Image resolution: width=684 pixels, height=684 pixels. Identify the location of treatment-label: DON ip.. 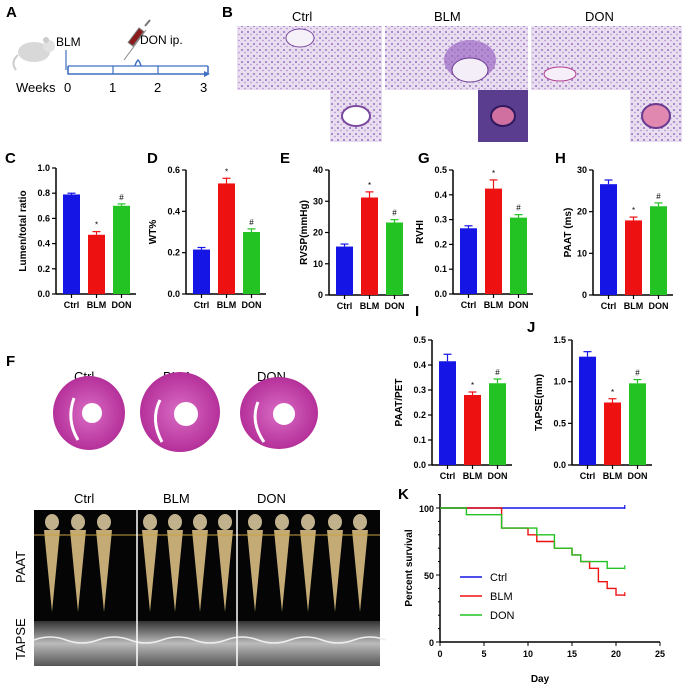
(161, 40).